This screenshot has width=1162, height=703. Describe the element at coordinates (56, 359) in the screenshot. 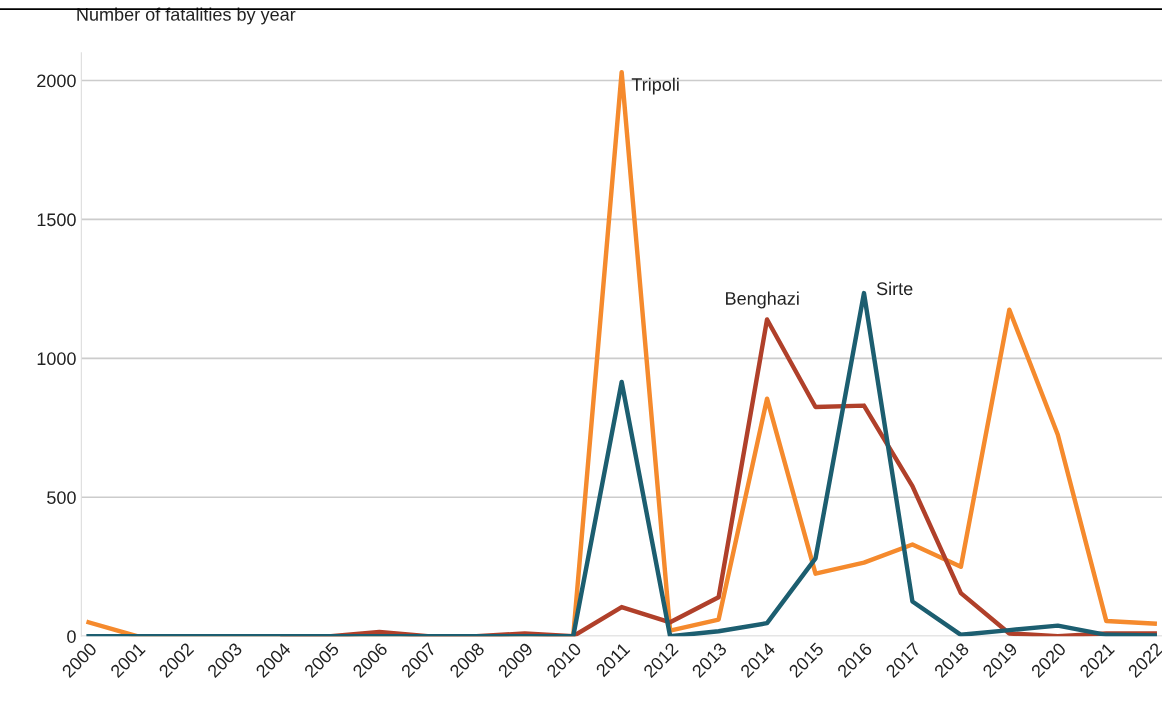

I see `y-tick-label: 1000` at that location.